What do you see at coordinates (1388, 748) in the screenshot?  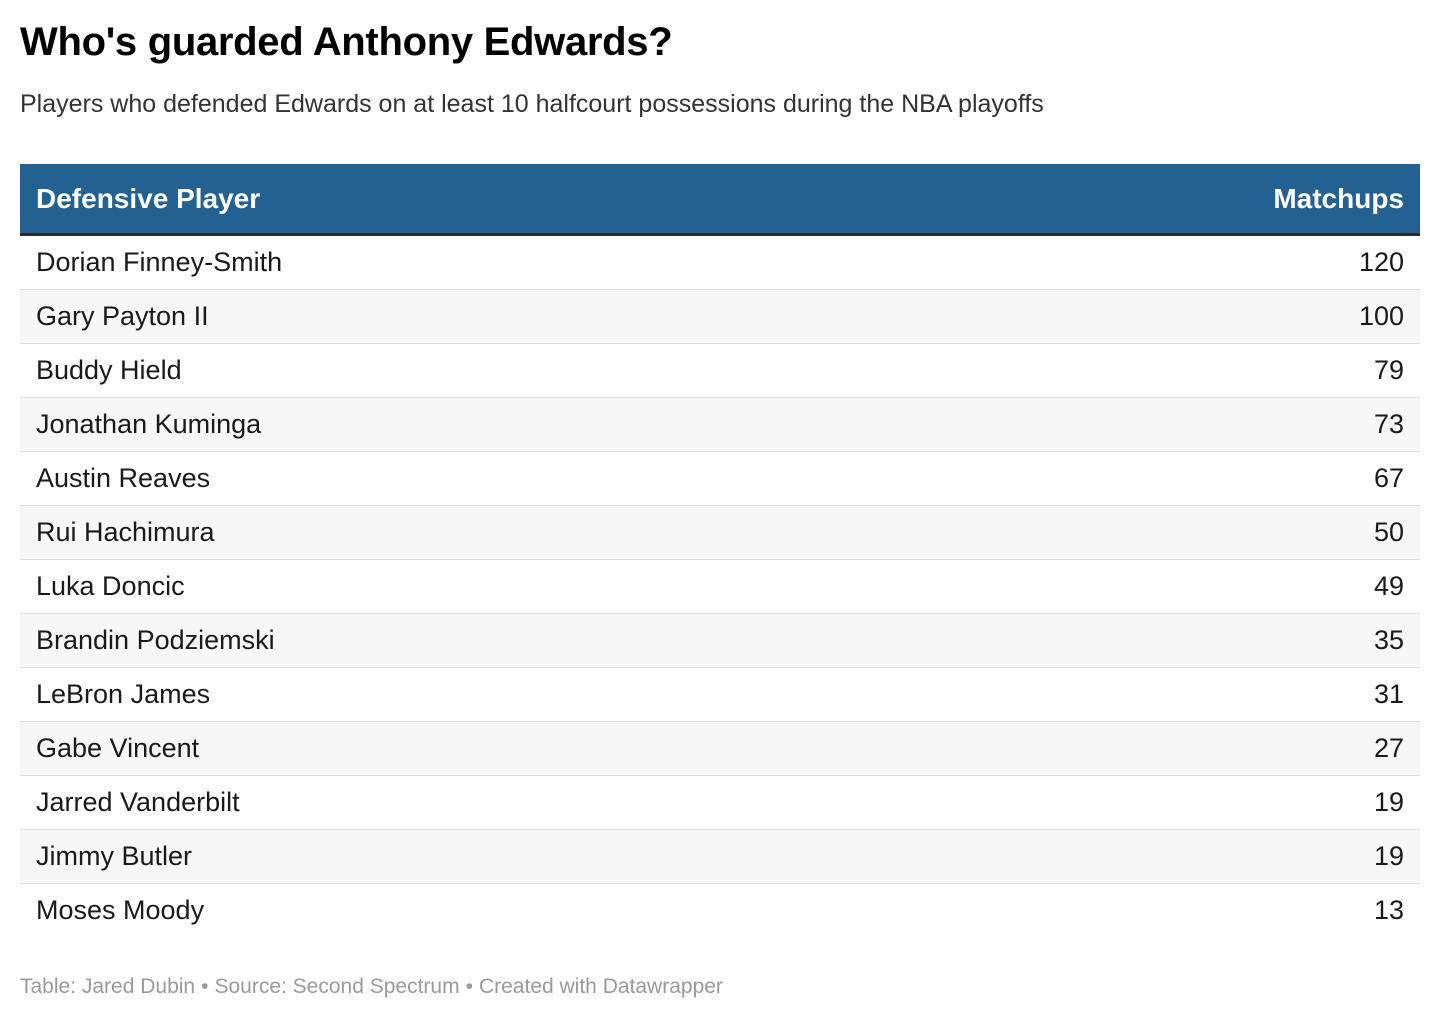 I see `matchups-value-cell: 27` at bounding box center [1388, 748].